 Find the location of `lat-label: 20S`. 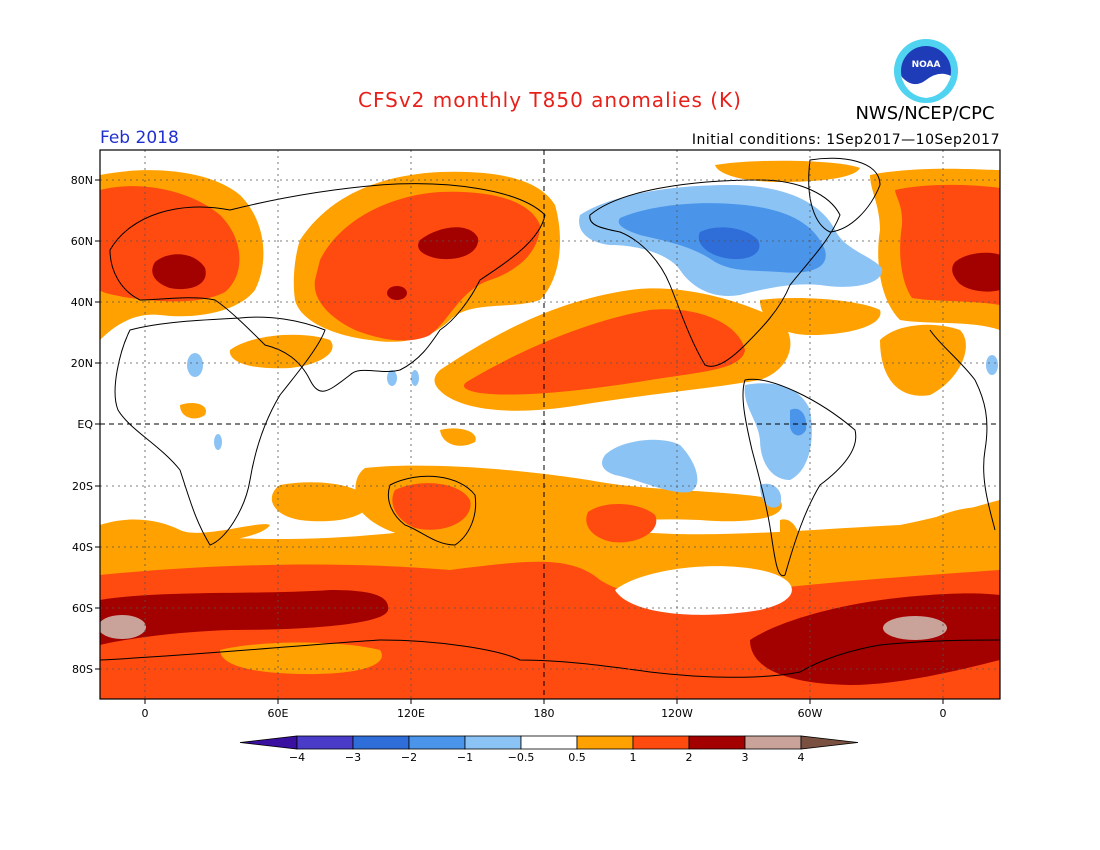

lat-label: 20S is located at coordinates (82, 486).